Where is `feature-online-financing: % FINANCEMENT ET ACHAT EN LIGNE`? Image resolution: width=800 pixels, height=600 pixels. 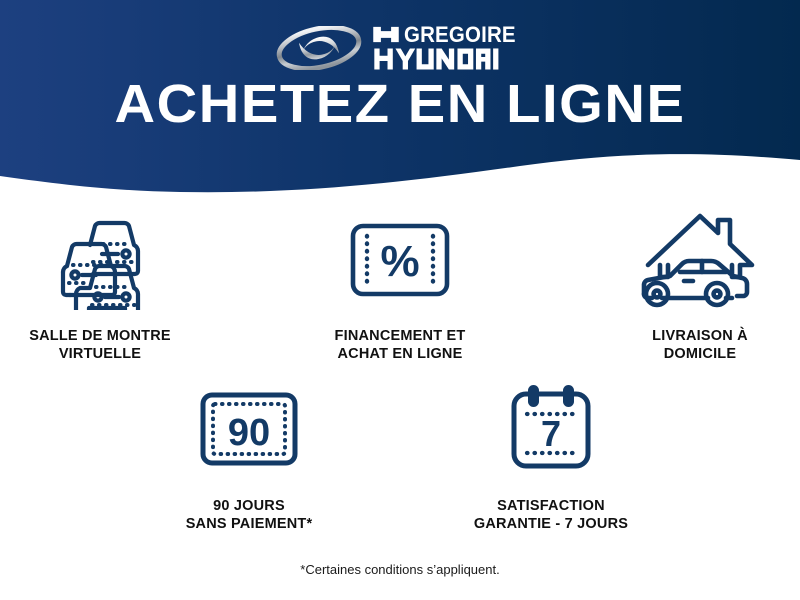
feature-online-financing: % FINANCEMENT ET ACHAT EN LIGNE is located at coordinates (400, 284).